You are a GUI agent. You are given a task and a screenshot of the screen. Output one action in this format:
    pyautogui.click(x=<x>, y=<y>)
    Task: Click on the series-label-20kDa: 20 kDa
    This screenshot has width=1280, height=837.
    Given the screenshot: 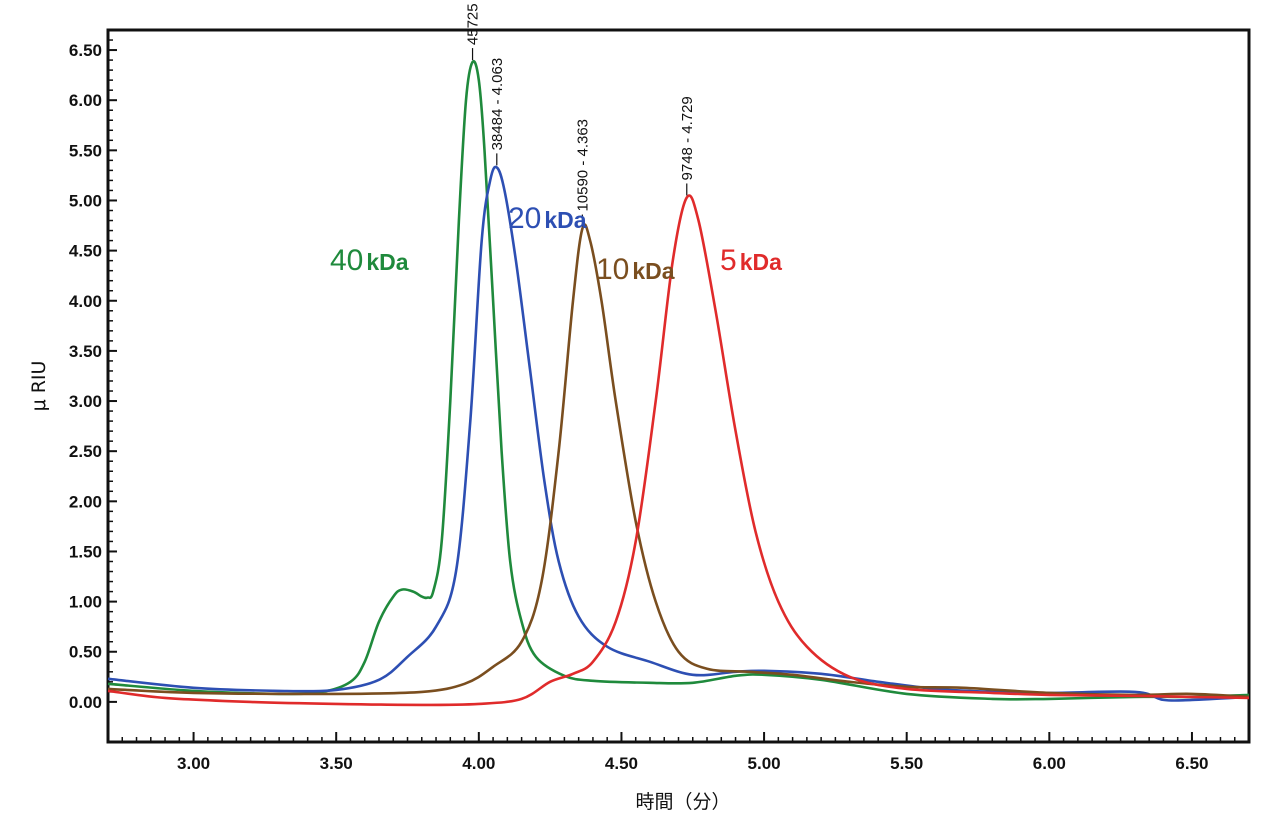 What is the action you would take?
    pyautogui.click(x=547, y=218)
    